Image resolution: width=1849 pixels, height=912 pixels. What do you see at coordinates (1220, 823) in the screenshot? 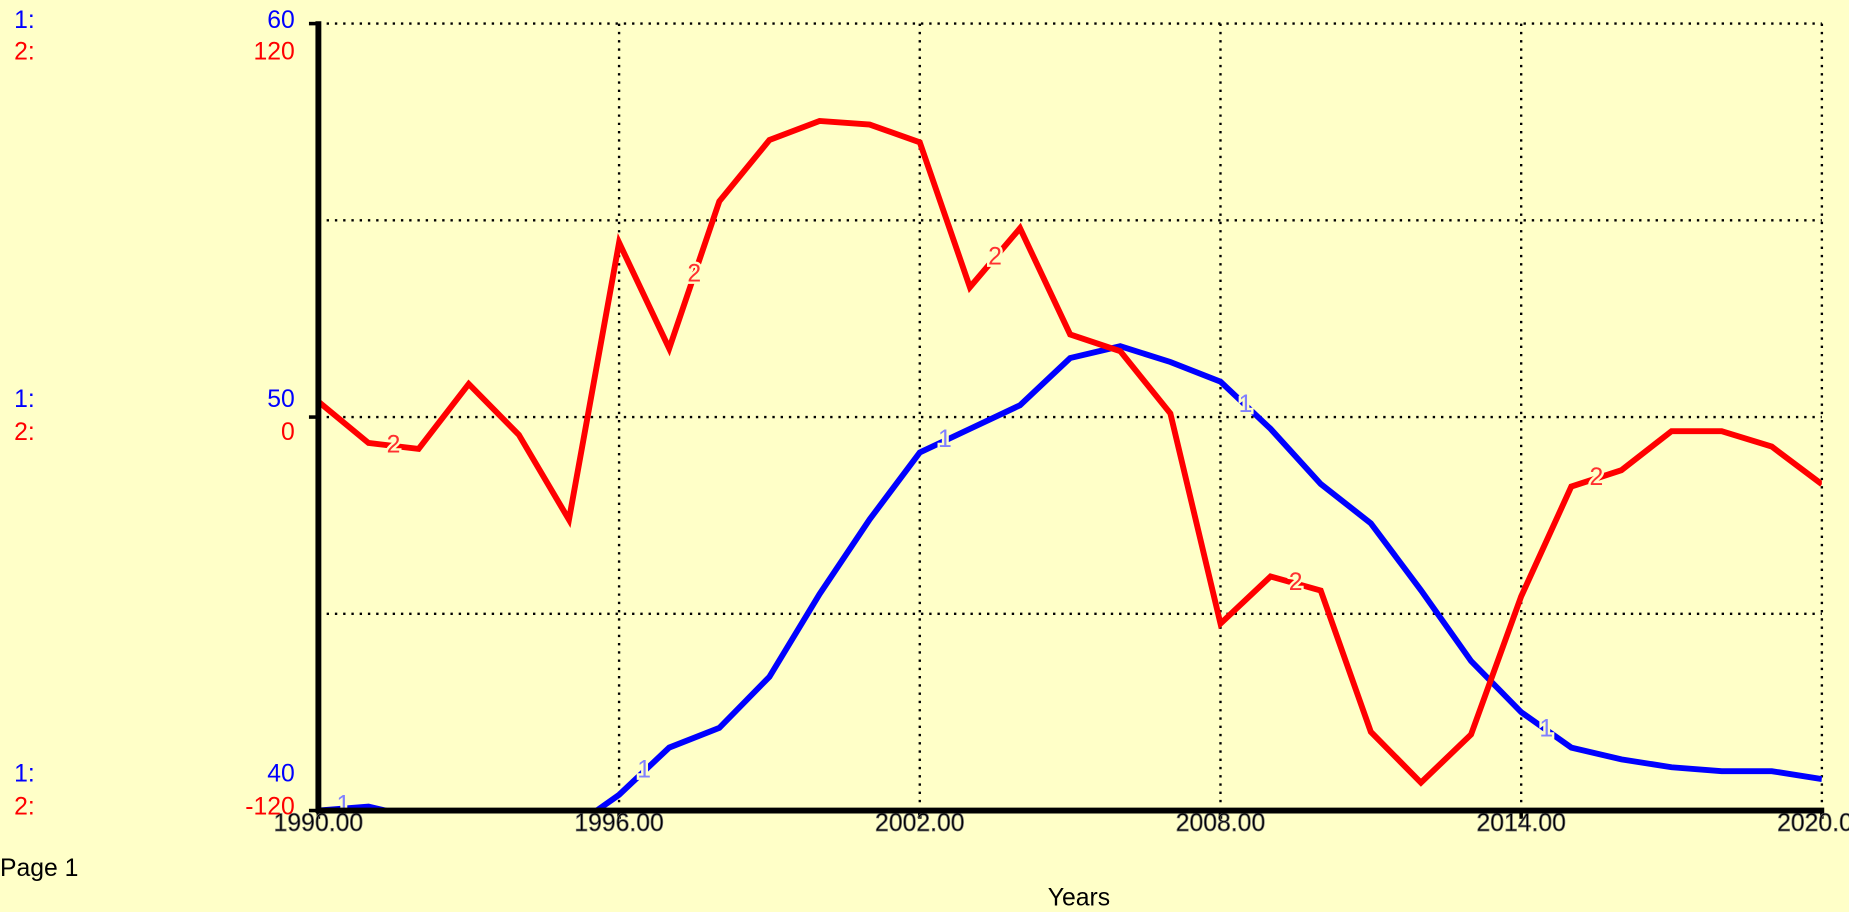
I see `x-tick-label: 2008.00` at bounding box center [1220, 823].